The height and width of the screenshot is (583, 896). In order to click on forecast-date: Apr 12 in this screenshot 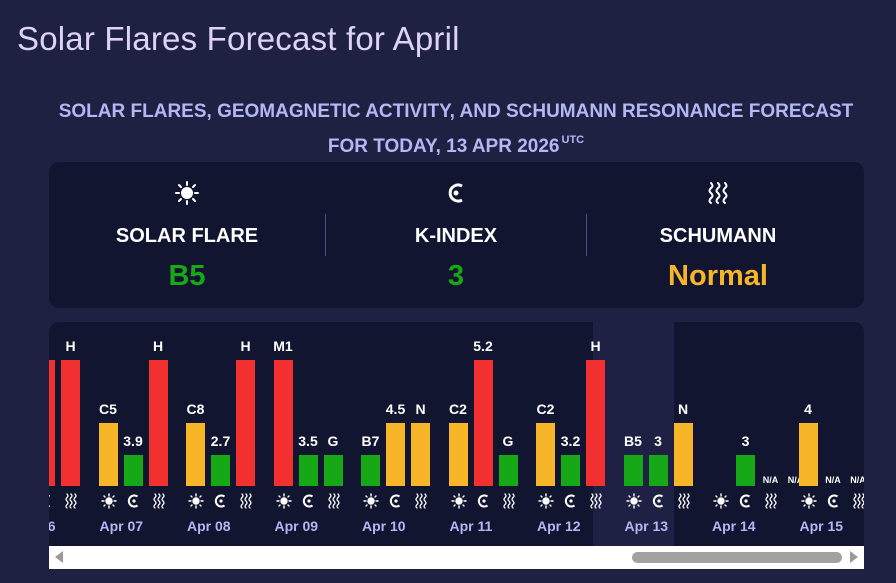, I will do `click(559, 526)`.